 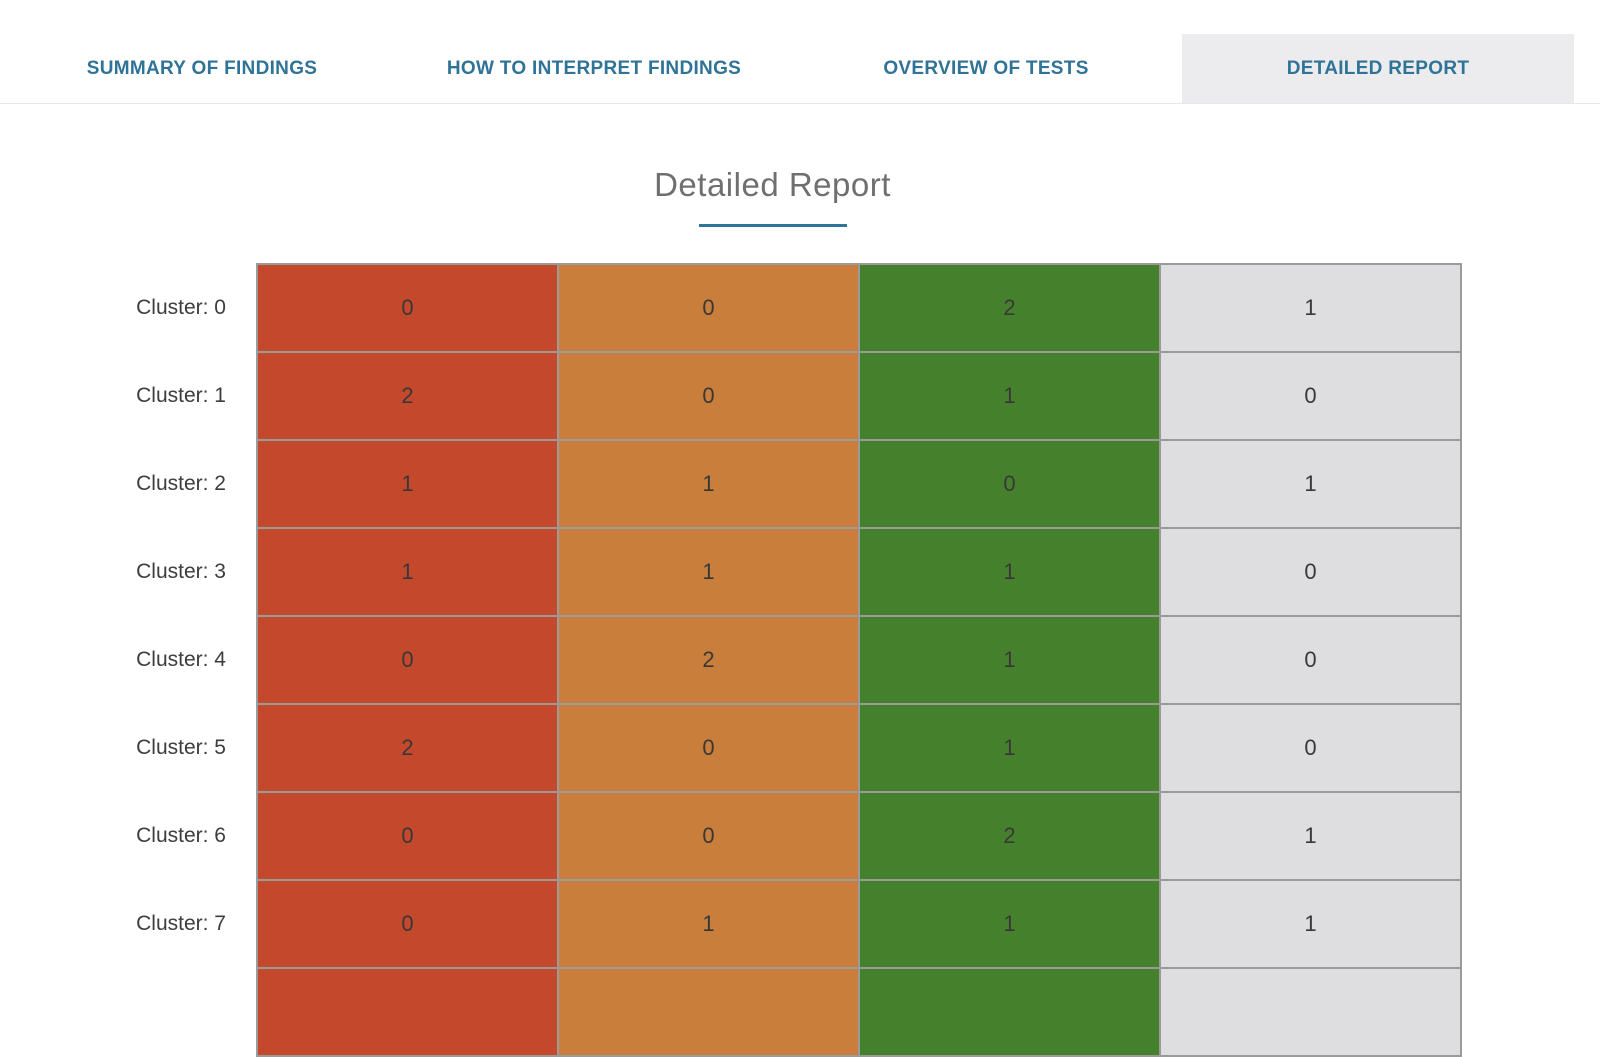 What do you see at coordinates (128, 748) in the screenshot?
I see `row-label: Cluster: 5` at bounding box center [128, 748].